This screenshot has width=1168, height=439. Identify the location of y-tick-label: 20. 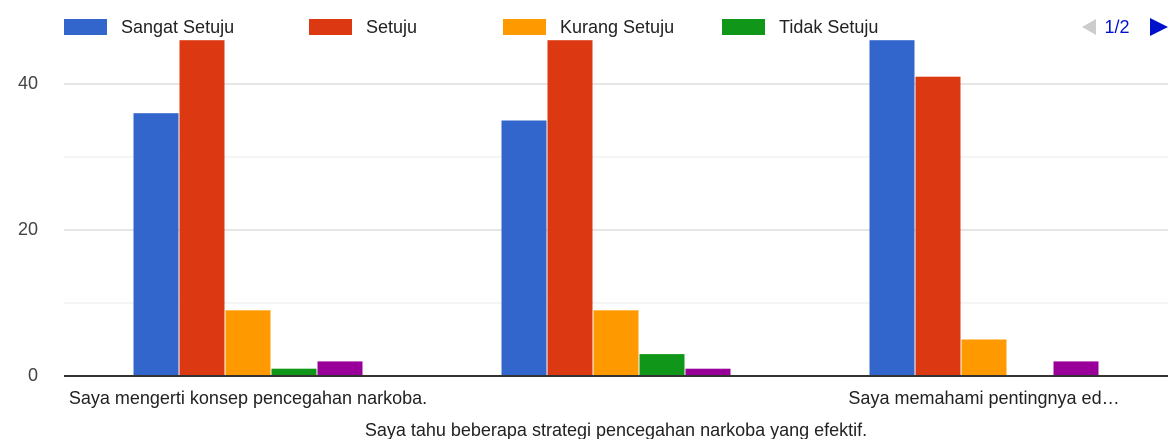
(28, 229).